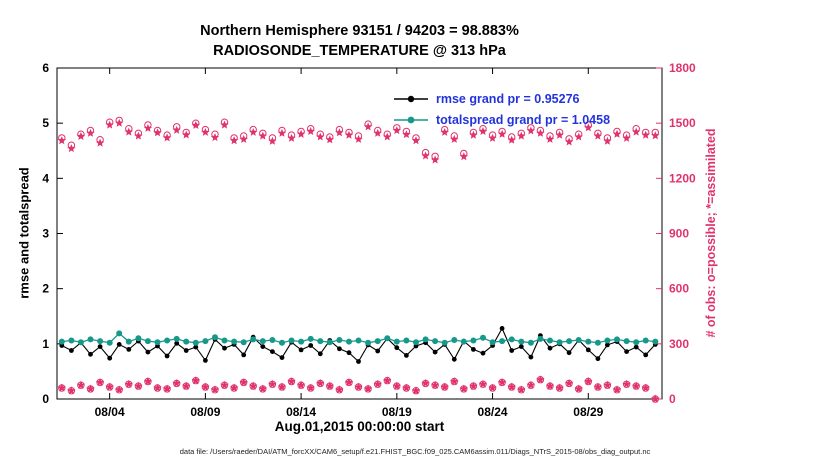 The image size is (830, 470). Describe the element at coordinates (45, 289) in the screenshot. I see `left-tick-label: 2` at that location.